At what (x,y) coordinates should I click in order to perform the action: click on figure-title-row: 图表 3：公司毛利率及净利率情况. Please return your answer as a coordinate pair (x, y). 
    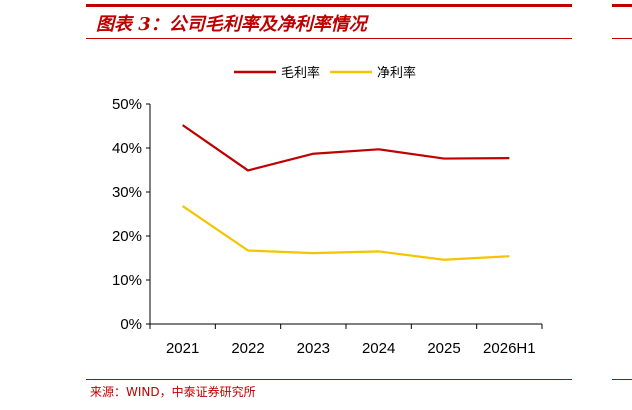
    Looking at the image, I should click on (231, 23).